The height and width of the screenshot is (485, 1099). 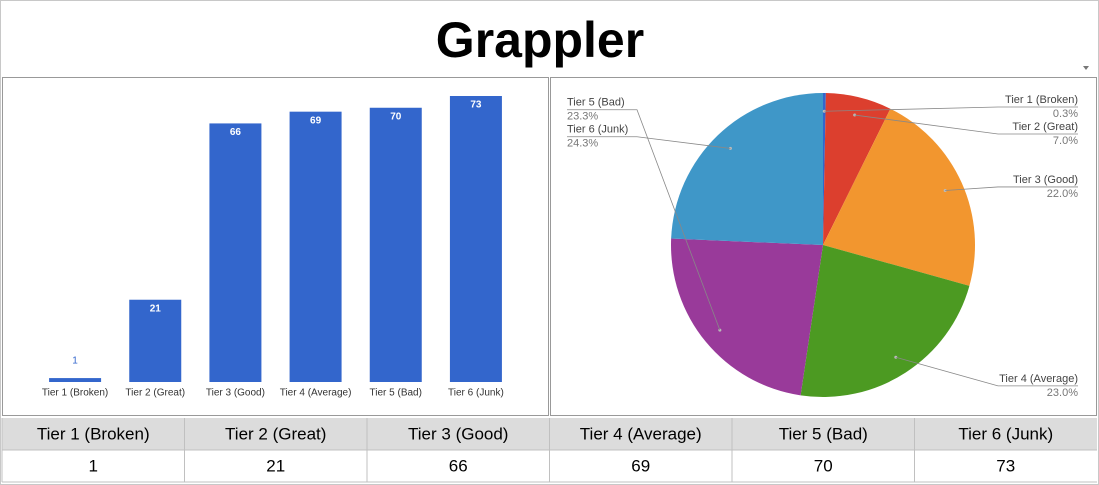 What do you see at coordinates (156, 308) in the screenshot?
I see `value-label: 21` at bounding box center [156, 308].